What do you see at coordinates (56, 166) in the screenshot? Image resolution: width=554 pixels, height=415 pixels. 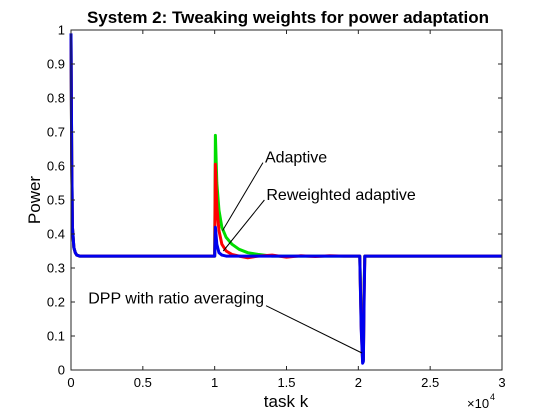 I see `y-tick-label: 0.6` at bounding box center [56, 166].